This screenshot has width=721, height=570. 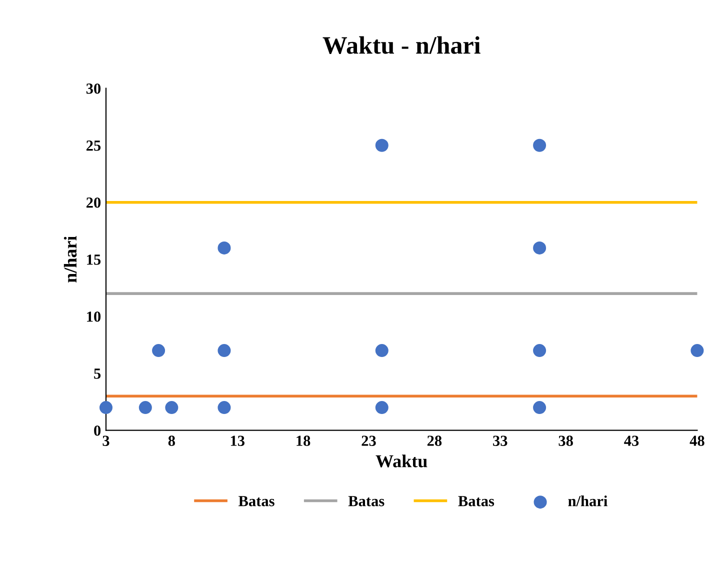 What do you see at coordinates (97, 430) in the screenshot?
I see `y-tick-label: 0` at bounding box center [97, 430].